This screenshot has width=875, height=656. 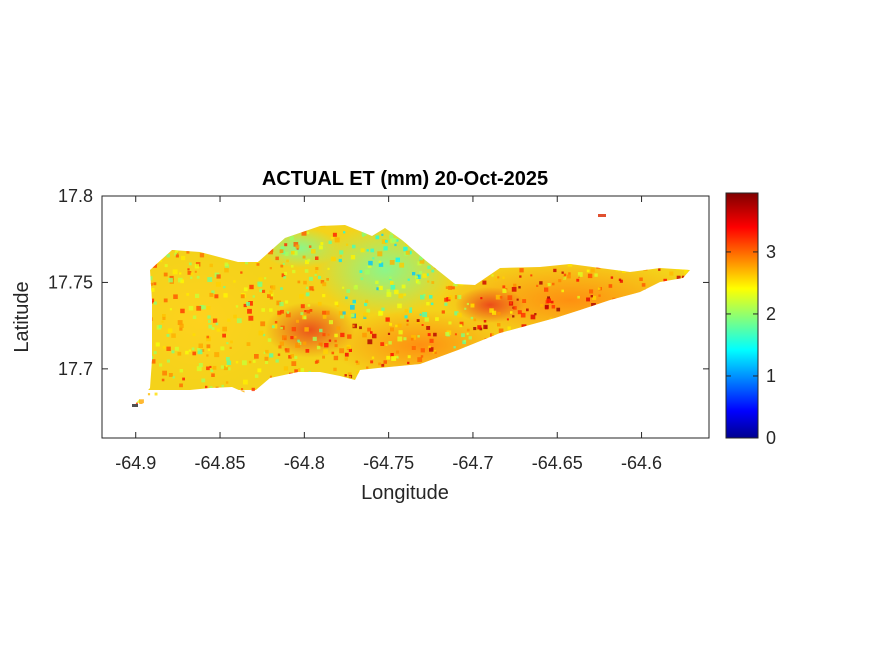 What do you see at coordinates (135, 405) in the screenshot?
I see `west-tip` at bounding box center [135, 405].